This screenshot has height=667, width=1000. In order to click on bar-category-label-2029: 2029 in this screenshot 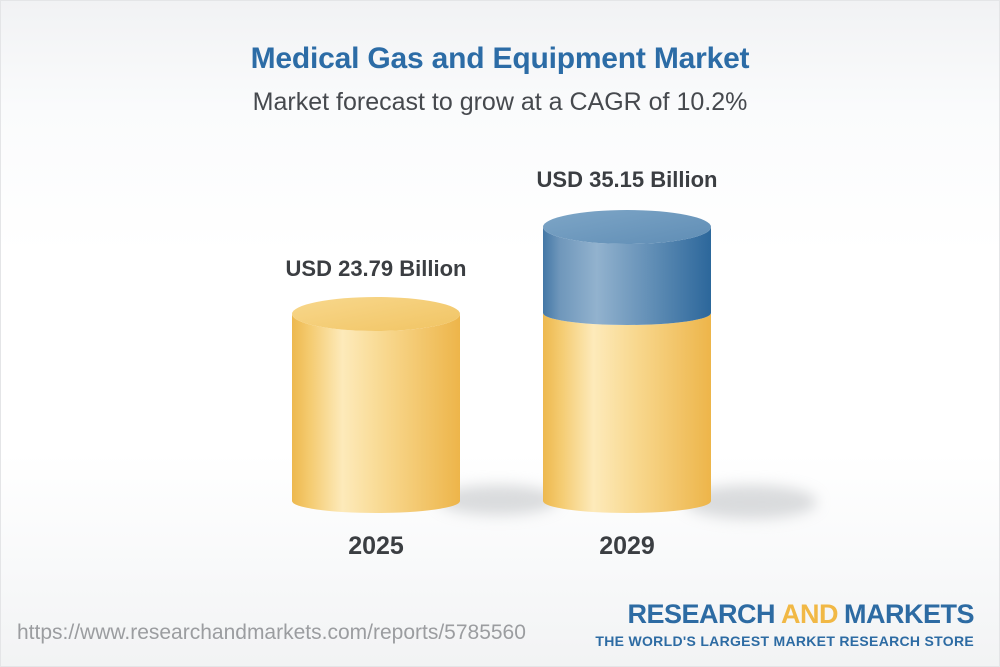, I will do `click(627, 546)`.